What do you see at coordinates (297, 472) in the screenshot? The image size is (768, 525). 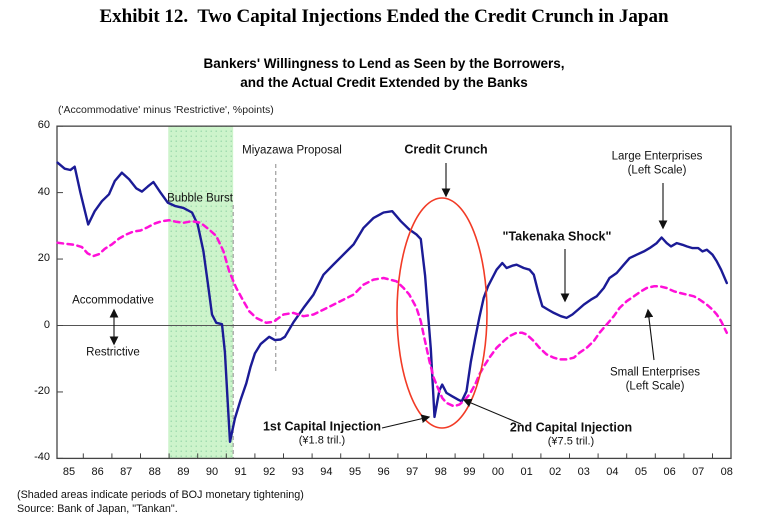 I see `x-tick-label: 93` at bounding box center [297, 472].